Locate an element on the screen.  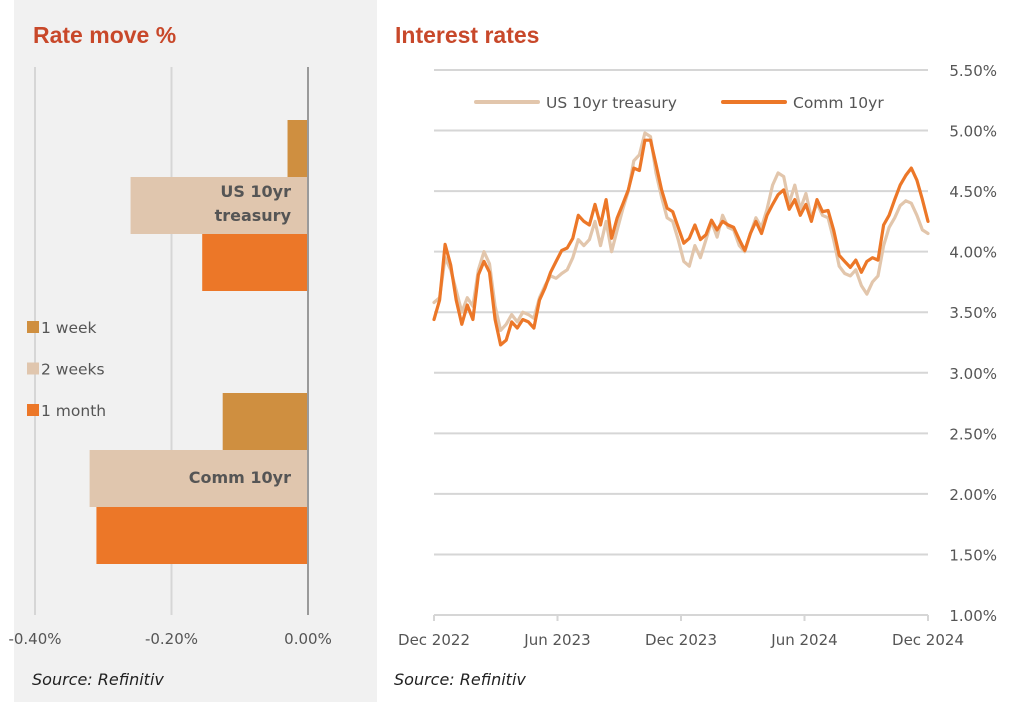
category-label: Comm 10yr is located at coordinates (240, 477).